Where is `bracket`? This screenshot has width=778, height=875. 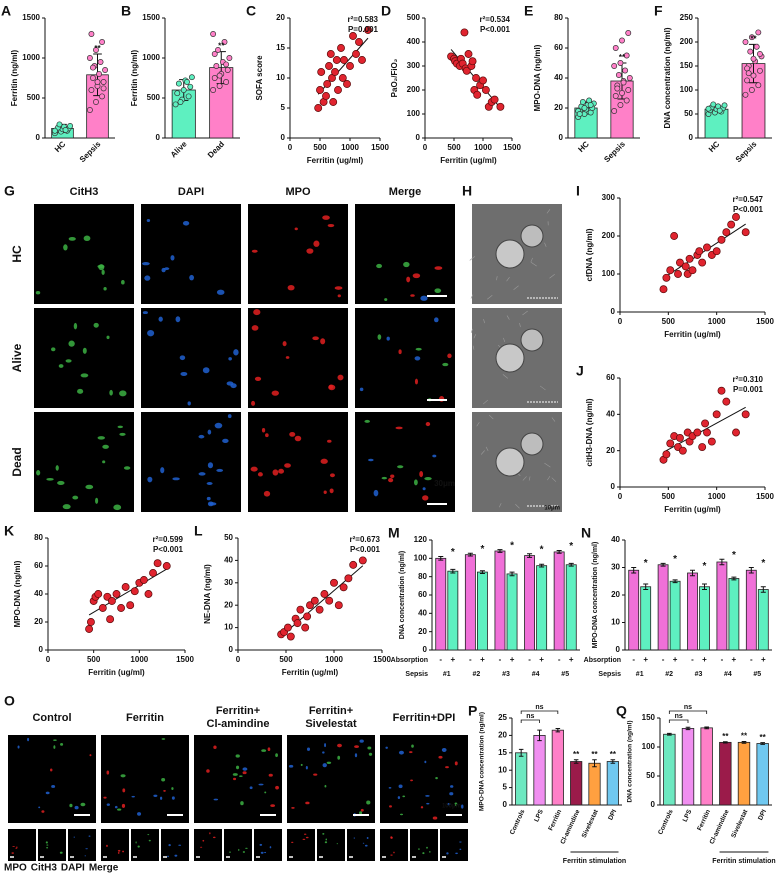
bracket is located at coordinates (530, 721).